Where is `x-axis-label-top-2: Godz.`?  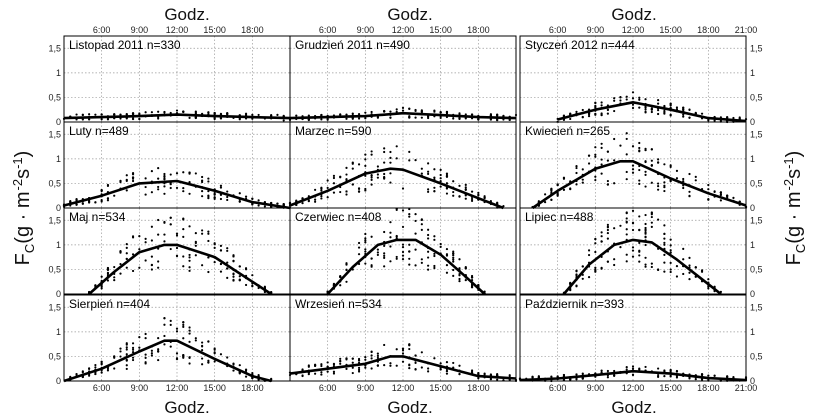 x-axis-label-top-2: Godz. is located at coordinates (409, 14).